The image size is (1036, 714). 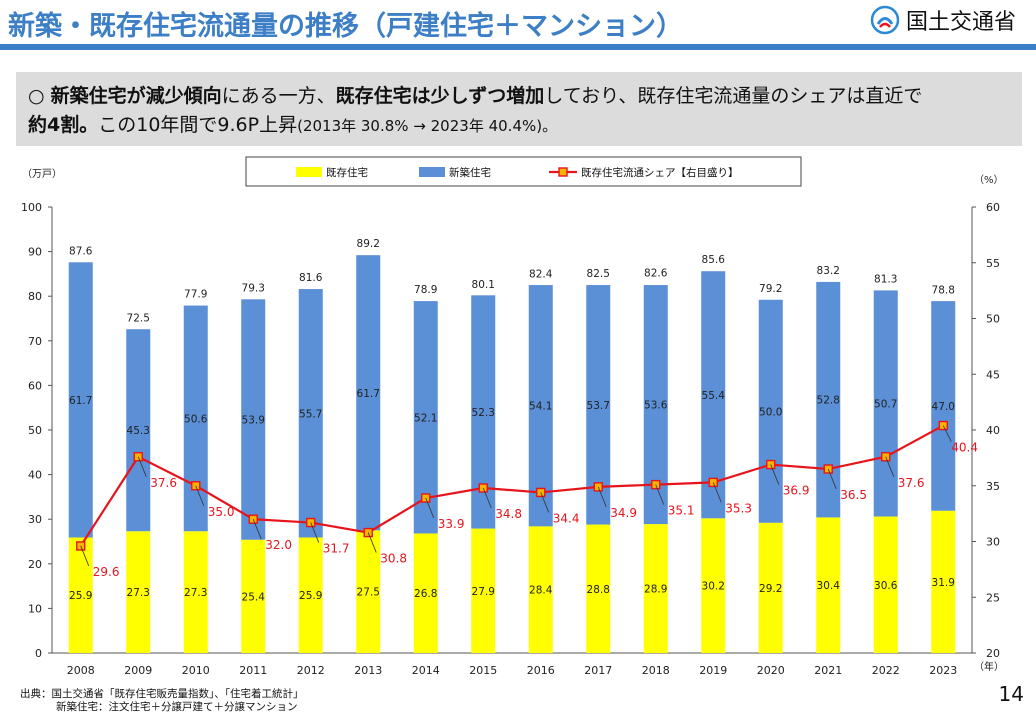 What do you see at coordinates (311, 670) in the screenshot?
I see `x-tick-label: 2012` at bounding box center [311, 670].